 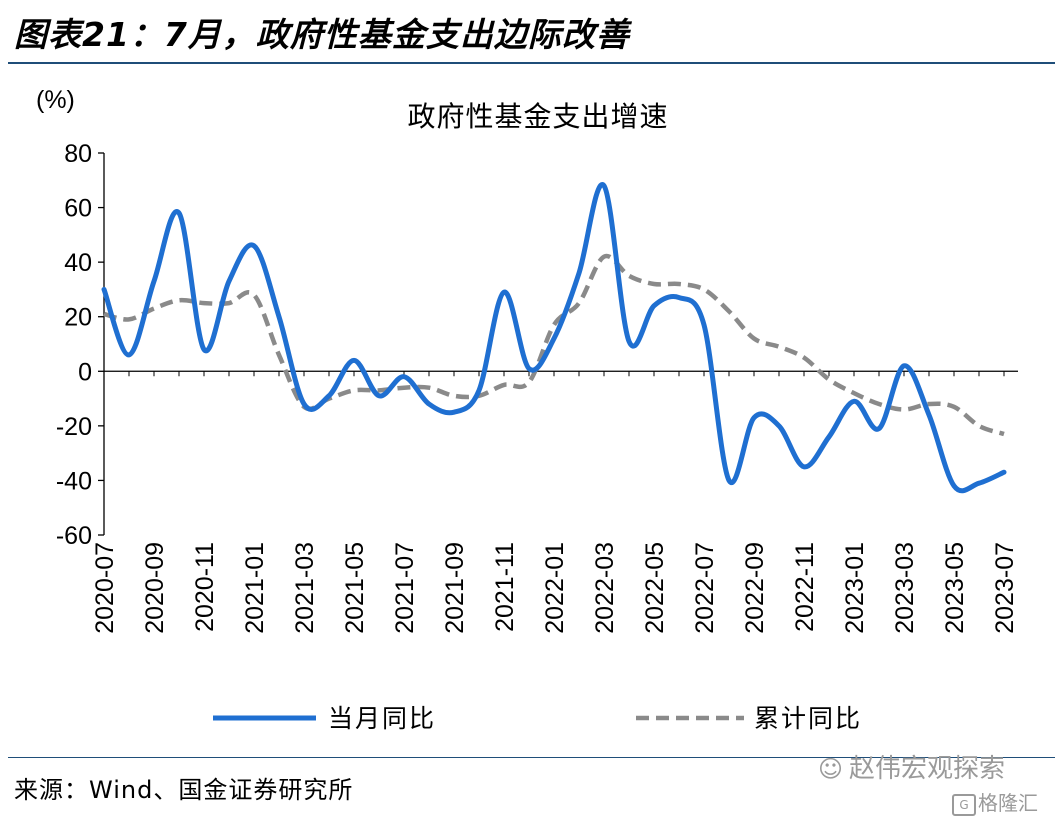 I want to click on x-tick-label: 2020-07, so click(x=105, y=588).